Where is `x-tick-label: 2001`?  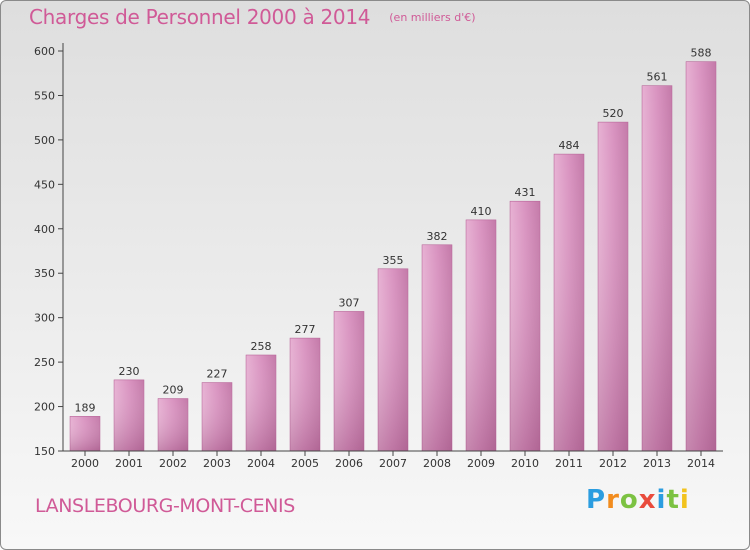
x-tick-label: 2001 is located at coordinates (129, 463).